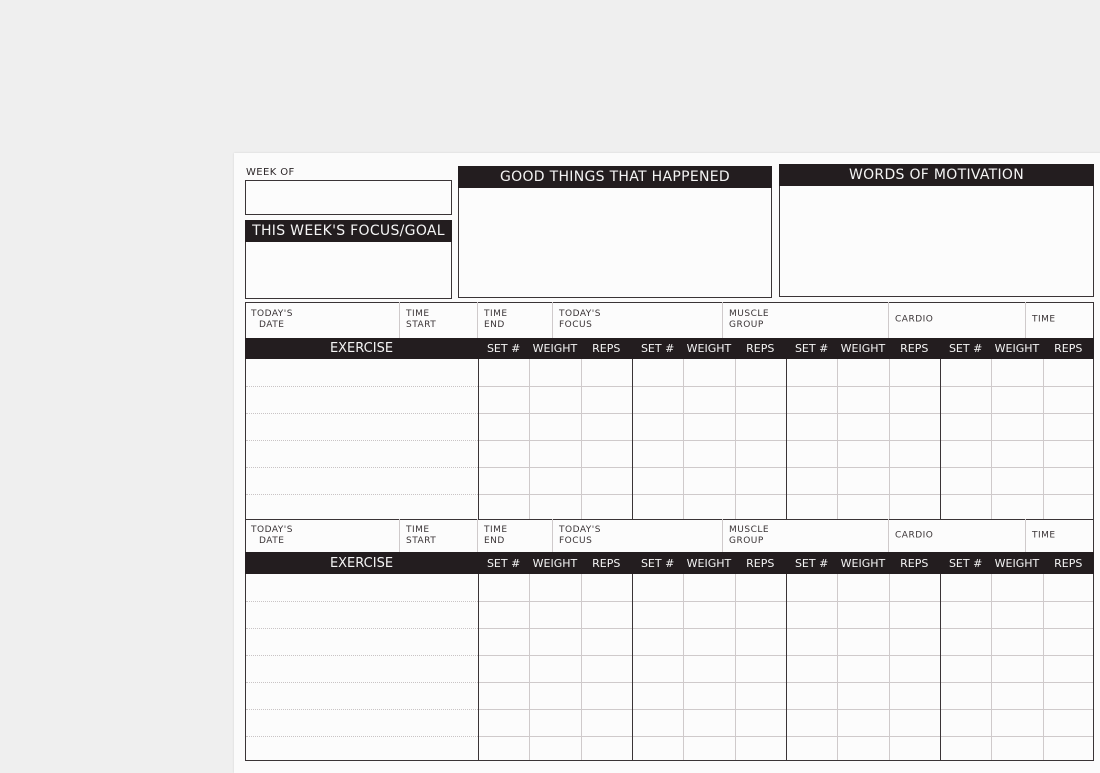  I want to click on info-label-todays-focus: TODAY'S FOCUS, so click(580, 536).